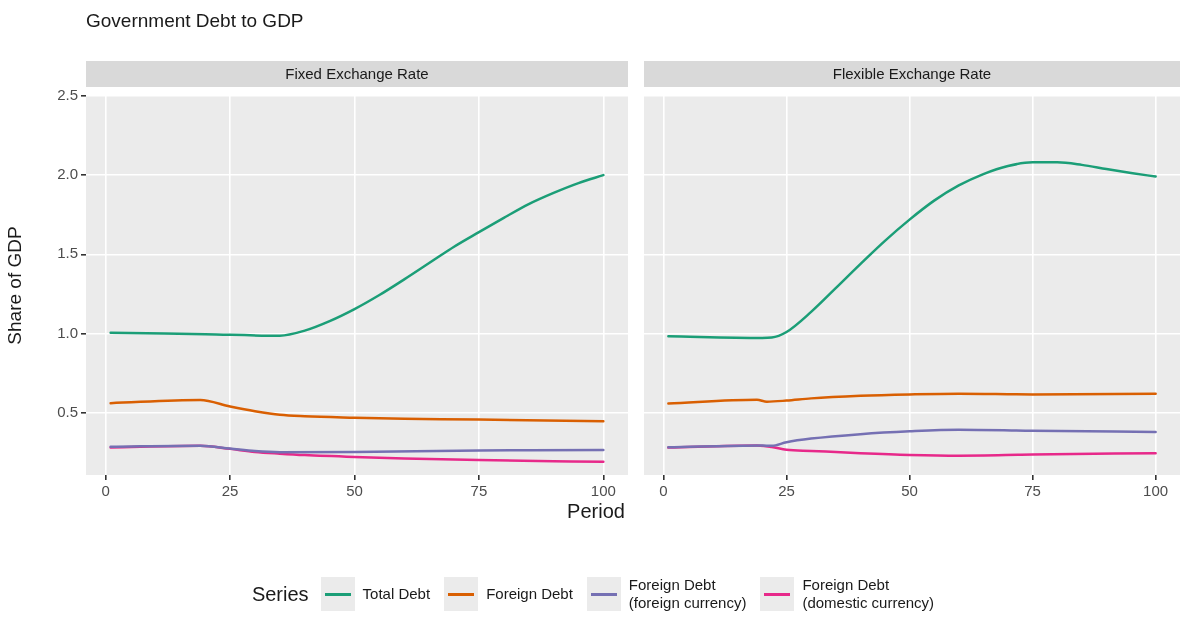 The image size is (1192, 621). What do you see at coordinates (357, 74) in the screenshot?
I see `chart-subtitle: Fixed Exchange Rate` at bounding box center [357, 74].